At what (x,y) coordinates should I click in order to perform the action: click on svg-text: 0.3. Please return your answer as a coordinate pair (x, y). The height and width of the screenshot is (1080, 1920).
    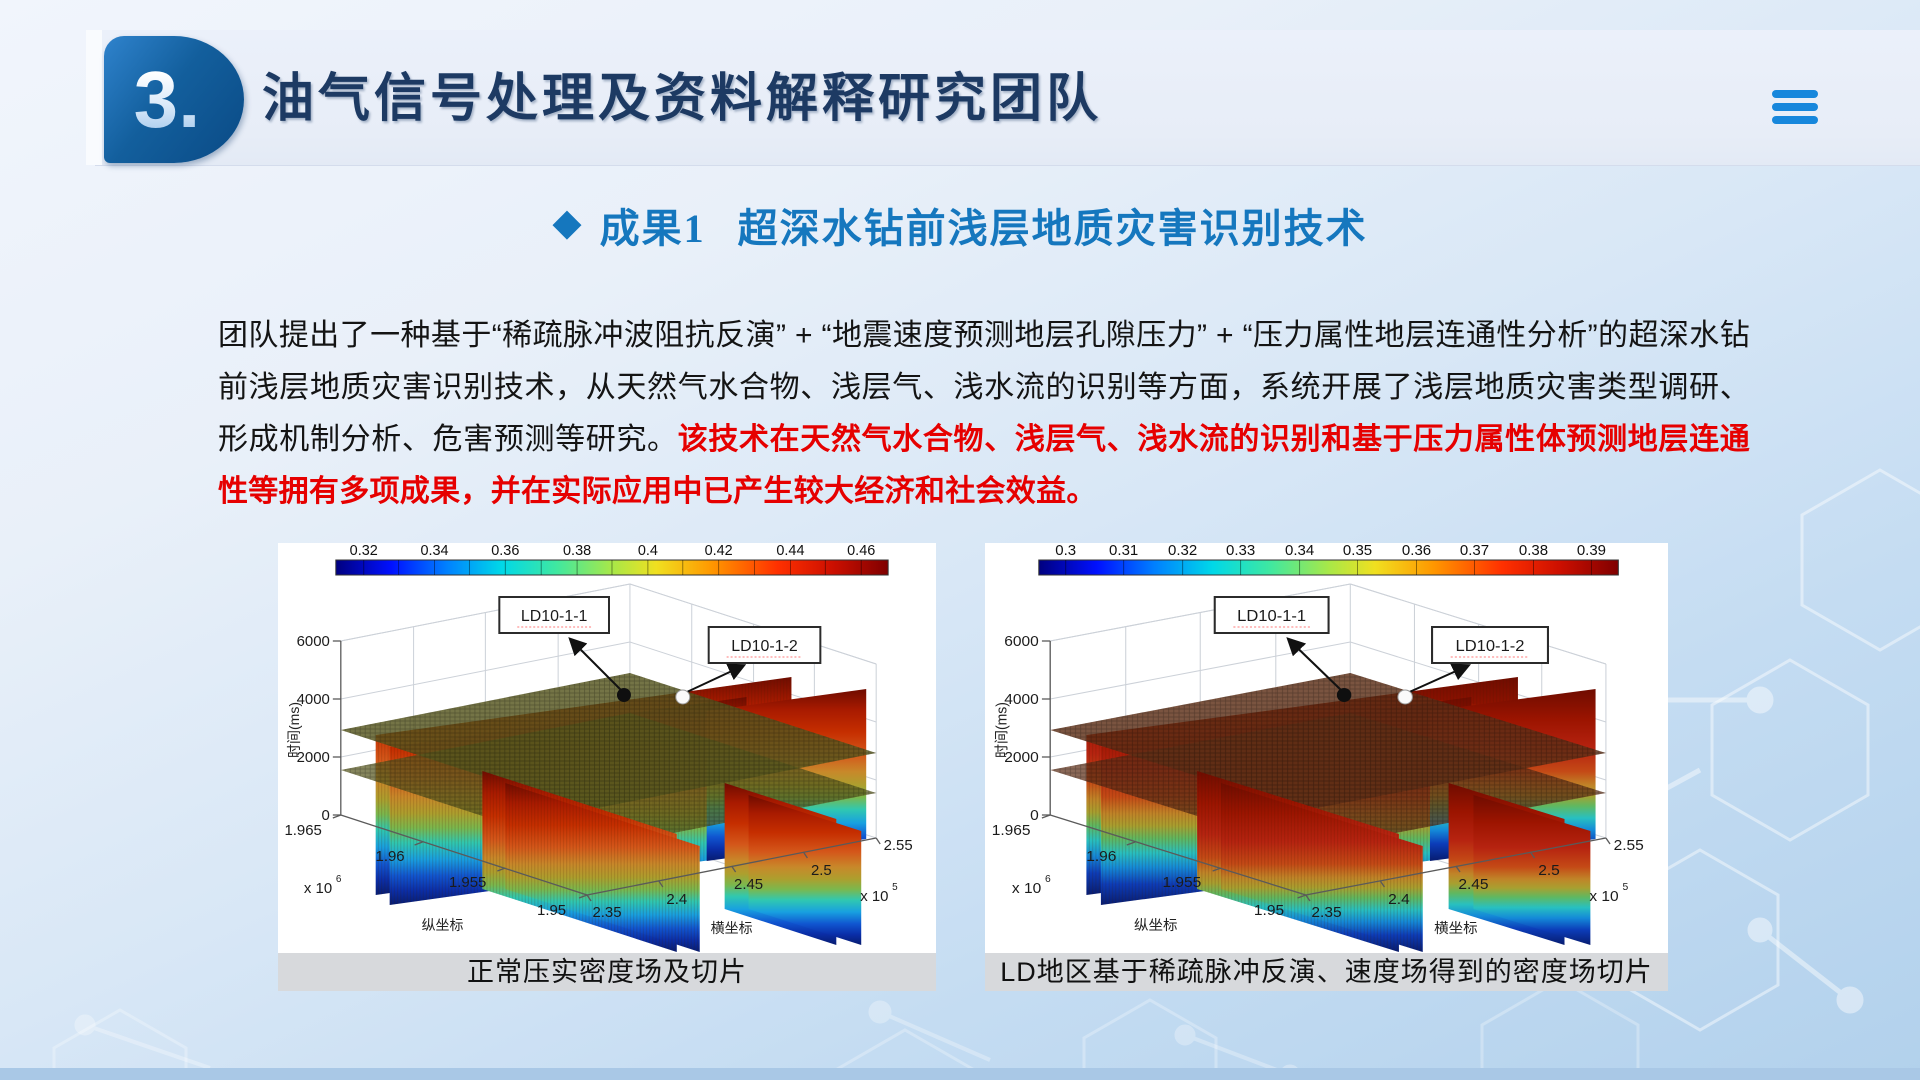
    Looking at the image, I should click on (1065, 551).